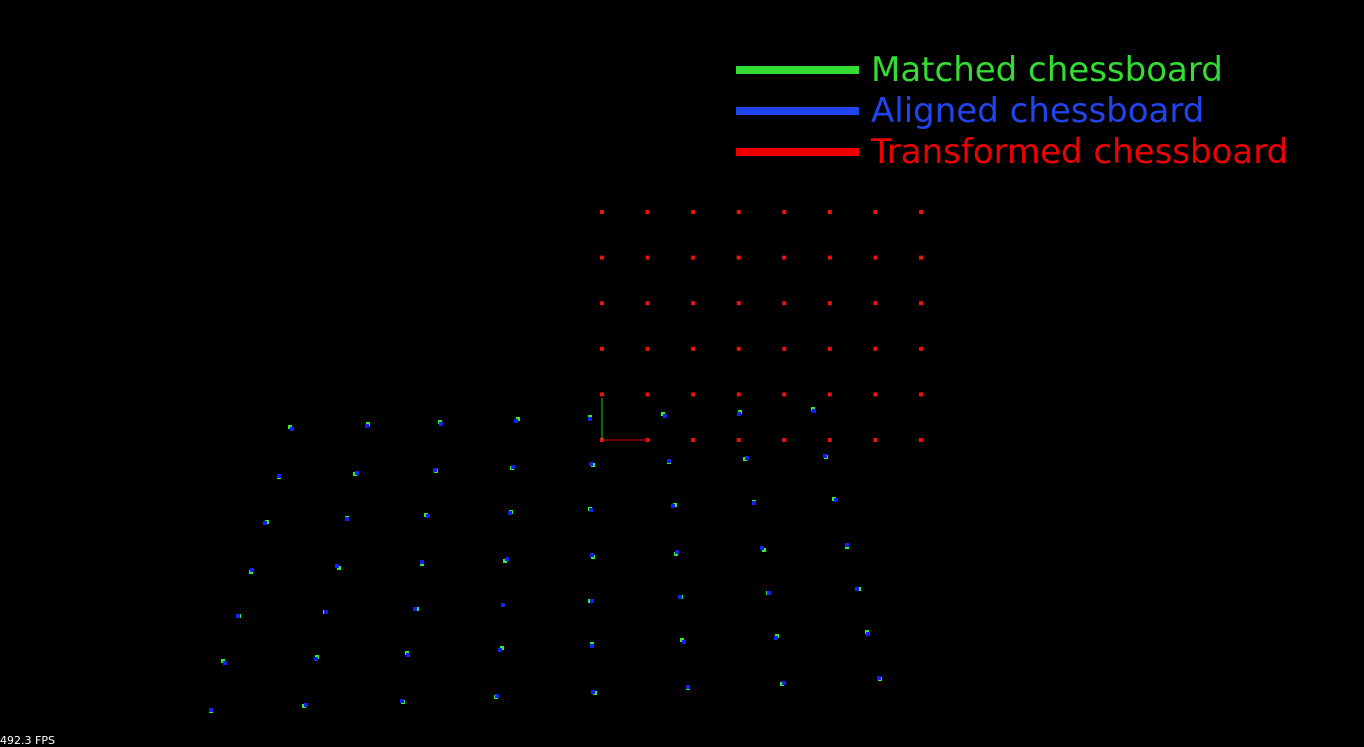  What do you see at coordinates (1038, 111) in the screenshot?
I see `legend-label-aligned: Aligned chessboard` at bounding box center [1038, 111].